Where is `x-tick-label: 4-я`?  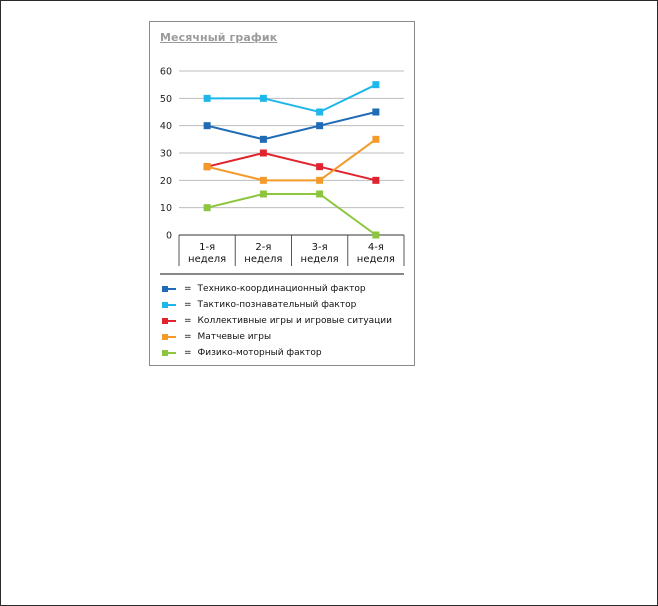 x-tick-label: 4-я is located at coordinates (376, 247).